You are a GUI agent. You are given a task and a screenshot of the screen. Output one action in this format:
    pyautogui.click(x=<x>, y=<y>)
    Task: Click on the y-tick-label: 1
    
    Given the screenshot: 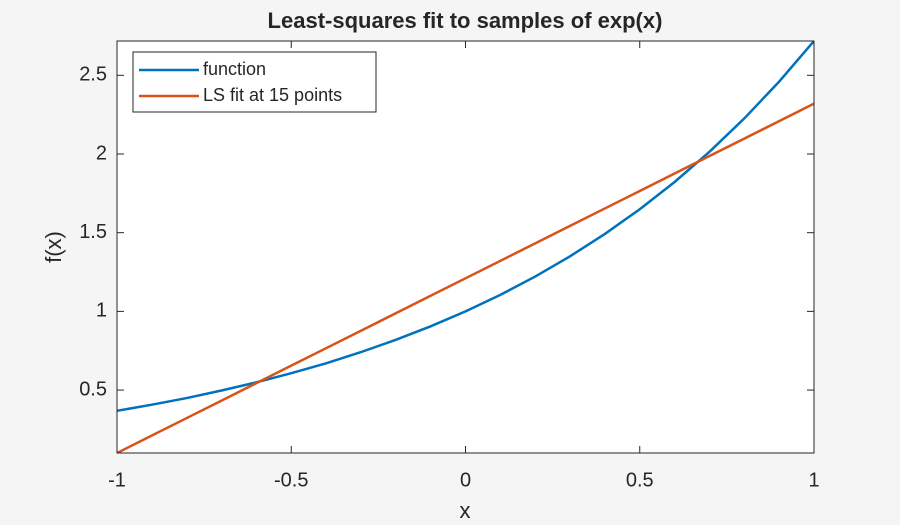 What is the action you would take?
    pyautogui.click(x=101, y=311)
    